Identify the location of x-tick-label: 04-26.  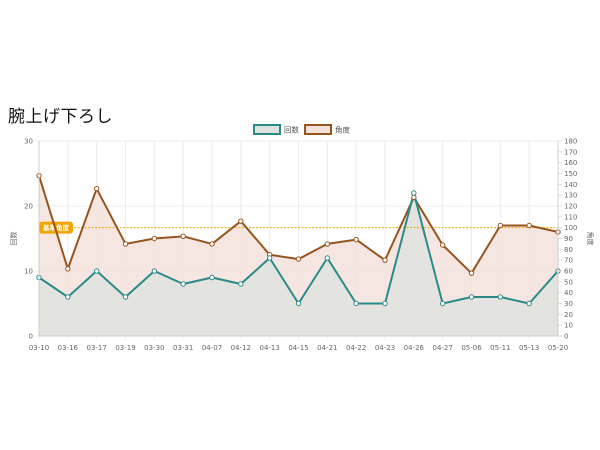
(414, 348).